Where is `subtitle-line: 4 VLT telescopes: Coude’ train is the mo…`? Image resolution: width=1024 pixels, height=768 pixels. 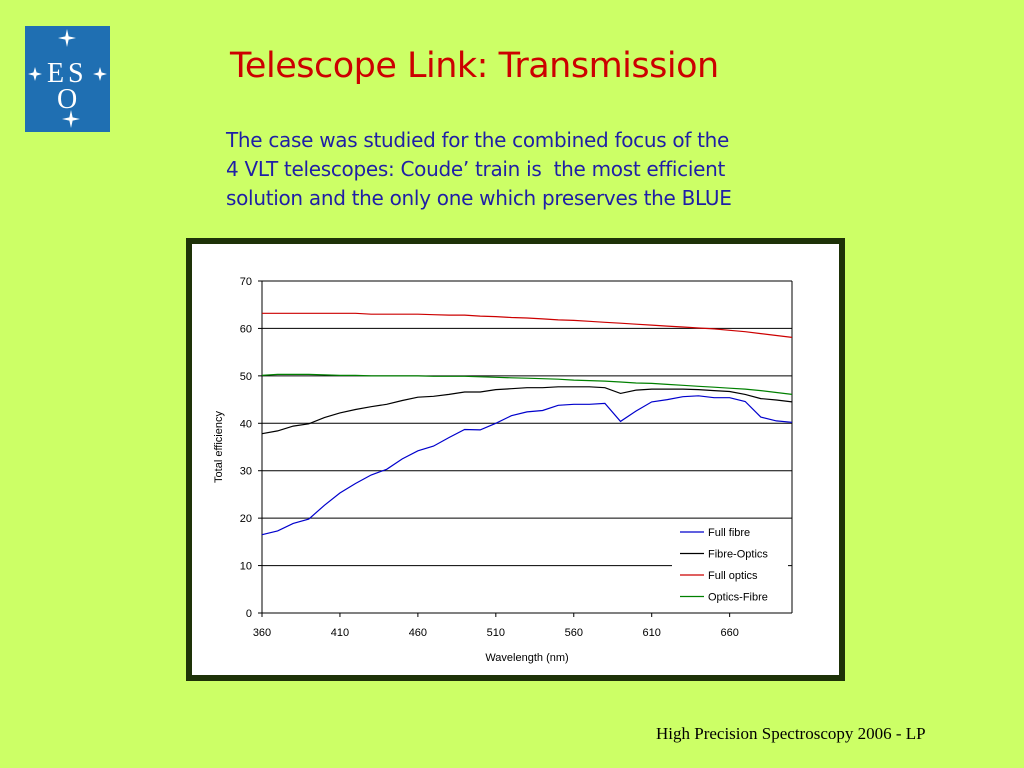 subtitle-line: 4 VLT telescopes: Coude’ train is the mo… is located at coordinates (476, 169).